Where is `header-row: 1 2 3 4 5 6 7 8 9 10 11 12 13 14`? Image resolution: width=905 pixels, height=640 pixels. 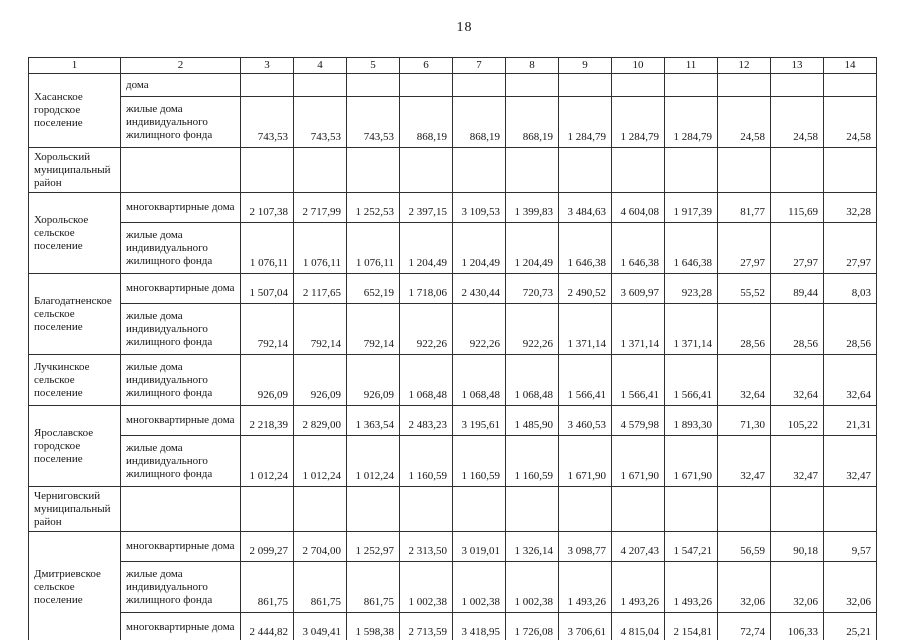 header-row: 1 2 3 4 5 6 7 8 9 10 11 12 13 14 is located at coordinates (452, 65).